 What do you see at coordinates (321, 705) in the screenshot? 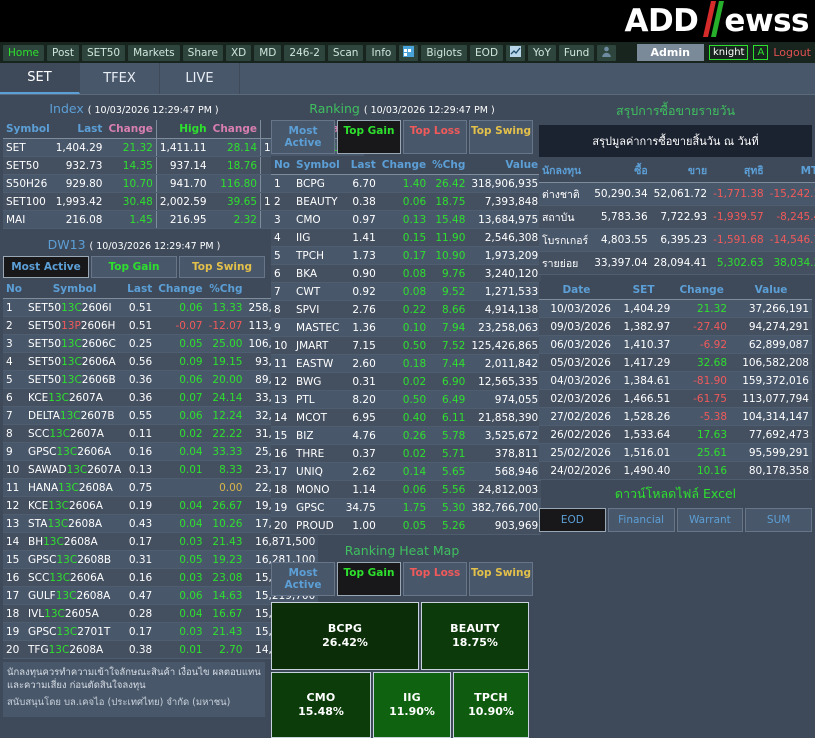
I see `heatmap-cell: CMO 15.48%` at bounding box center [321, 705].